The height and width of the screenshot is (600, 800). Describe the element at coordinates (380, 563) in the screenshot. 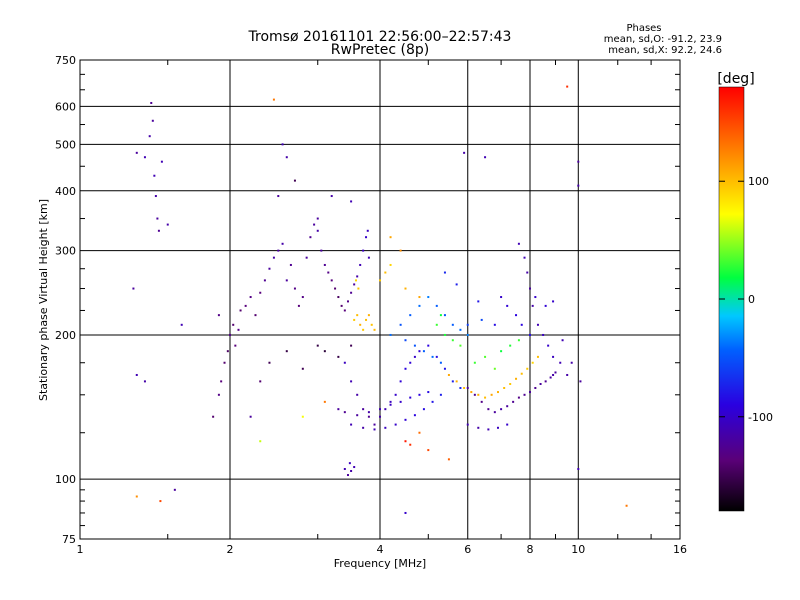

I see `x-axis-label: Frequency [MHz]` at that location.